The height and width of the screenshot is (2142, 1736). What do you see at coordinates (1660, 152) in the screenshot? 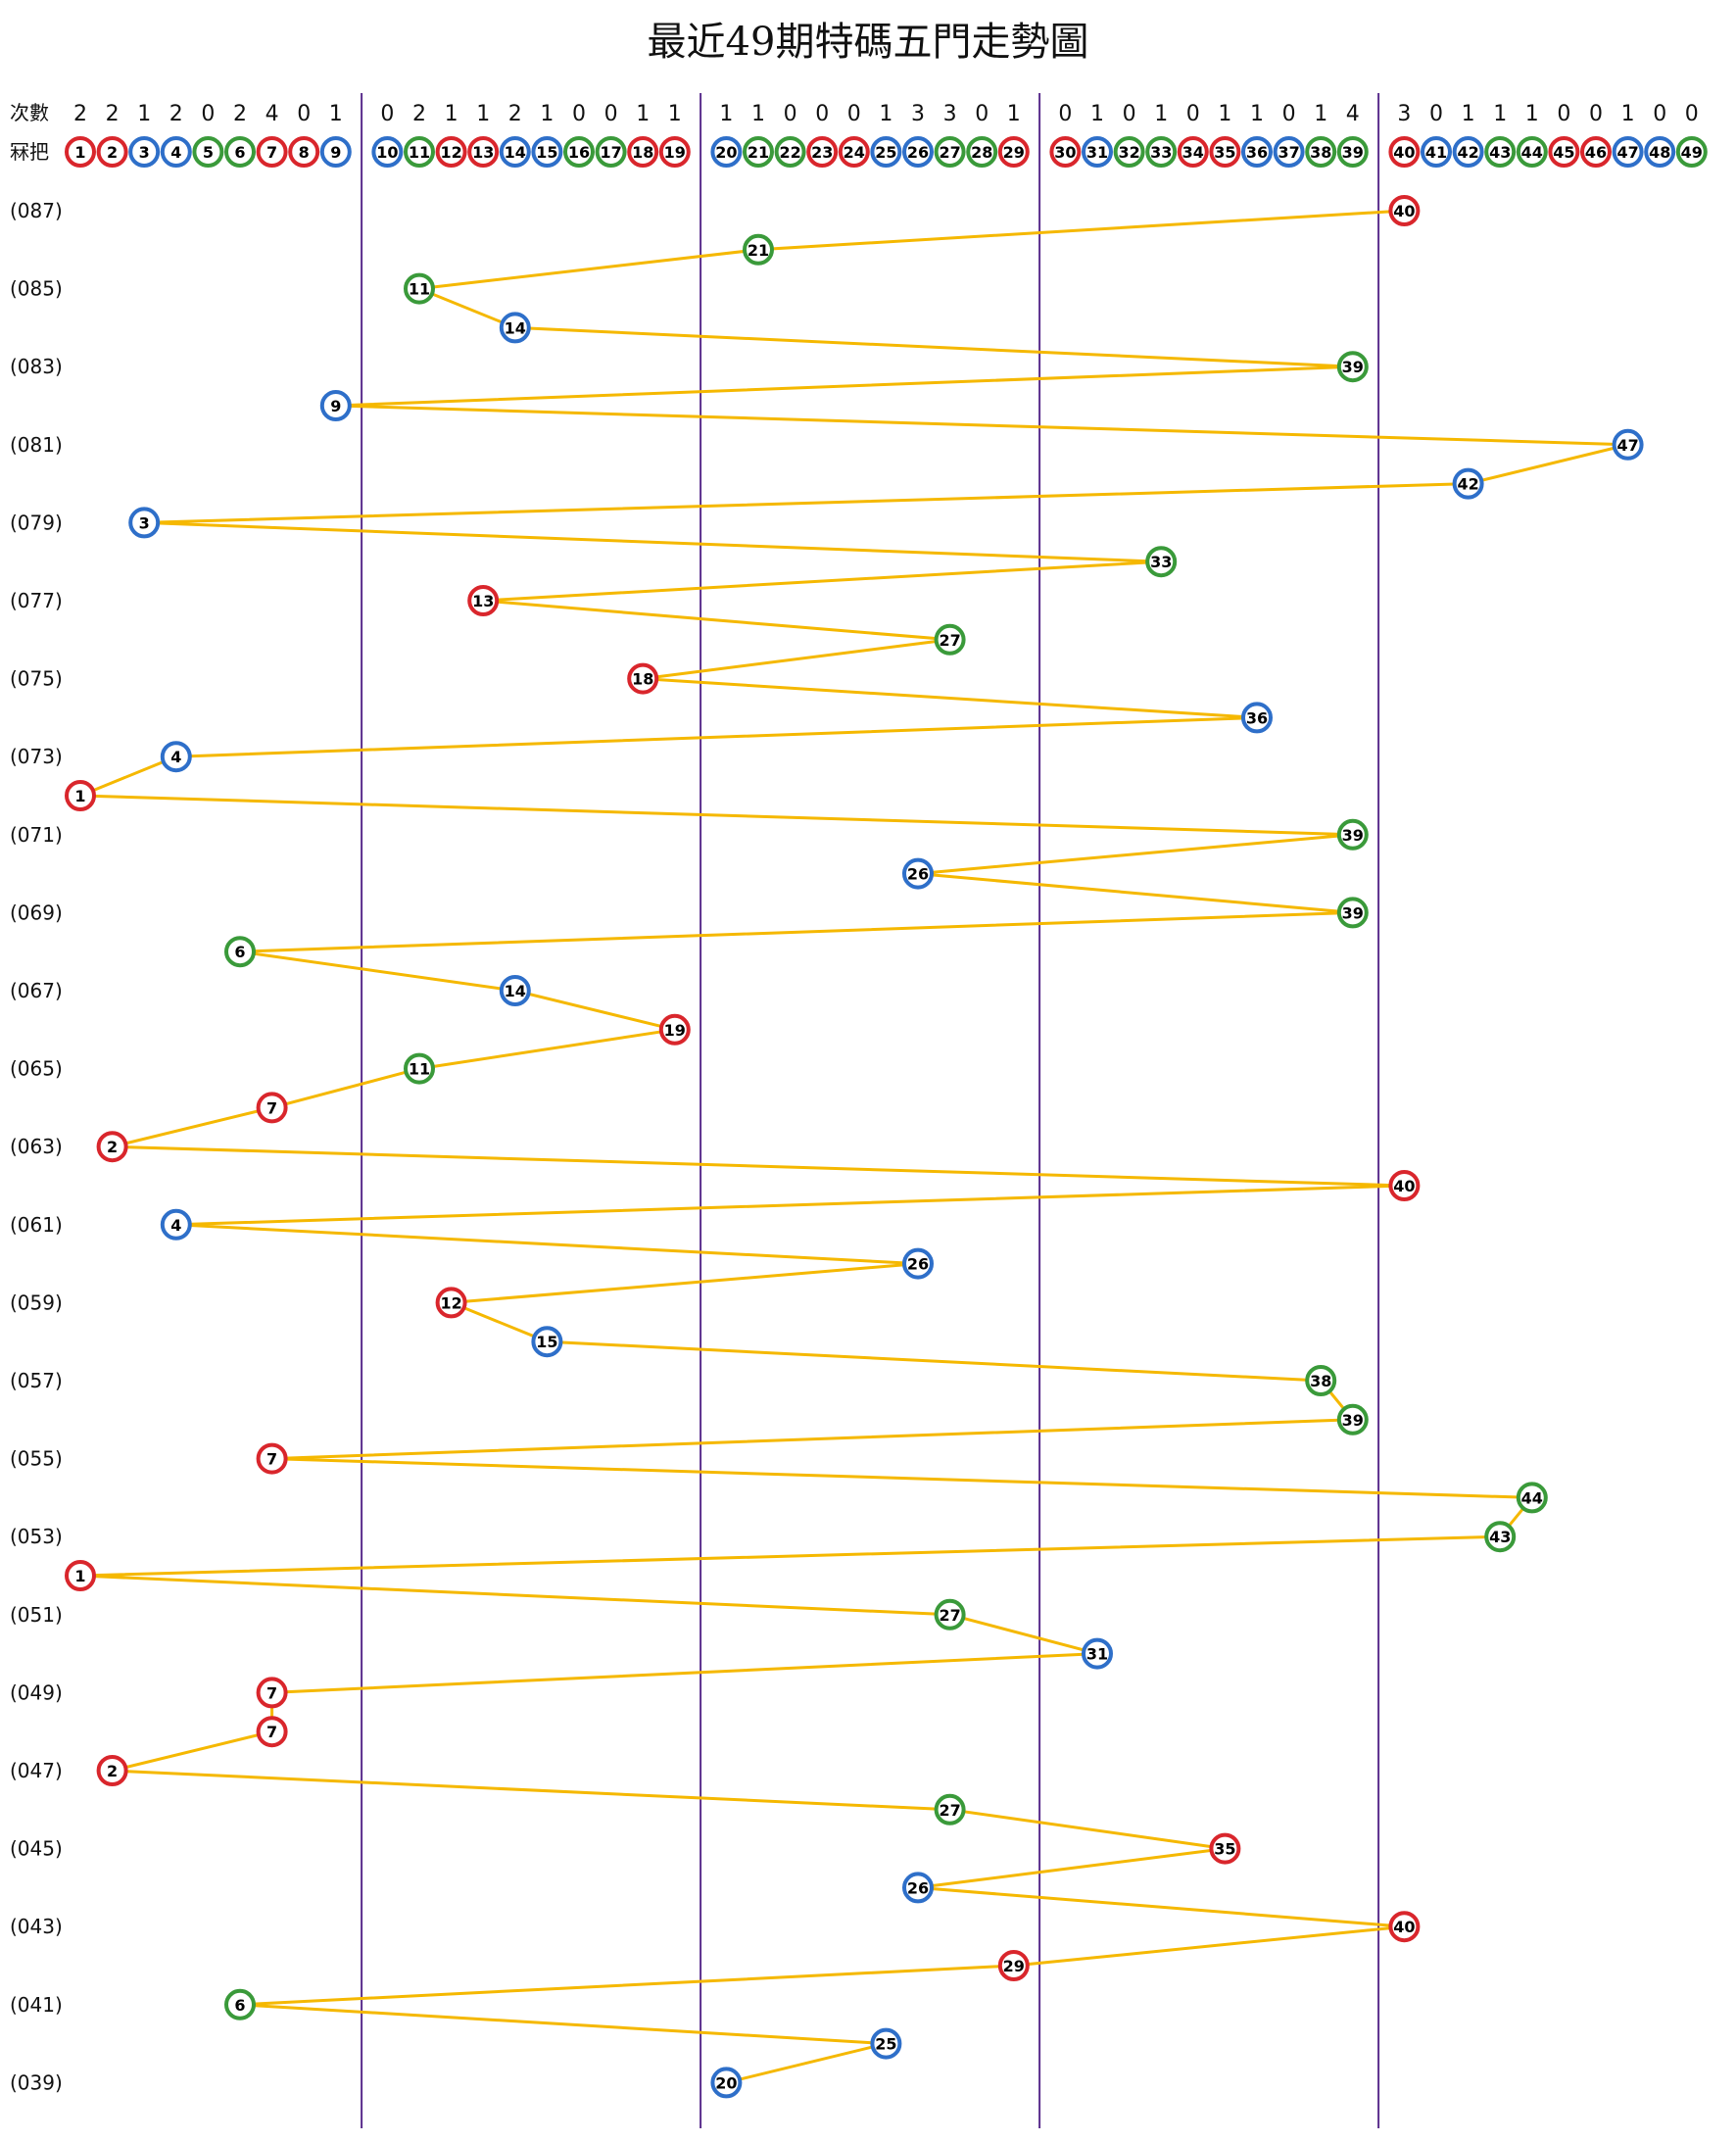
I see `header-ball: 48` at bounding box center [1660, 152].